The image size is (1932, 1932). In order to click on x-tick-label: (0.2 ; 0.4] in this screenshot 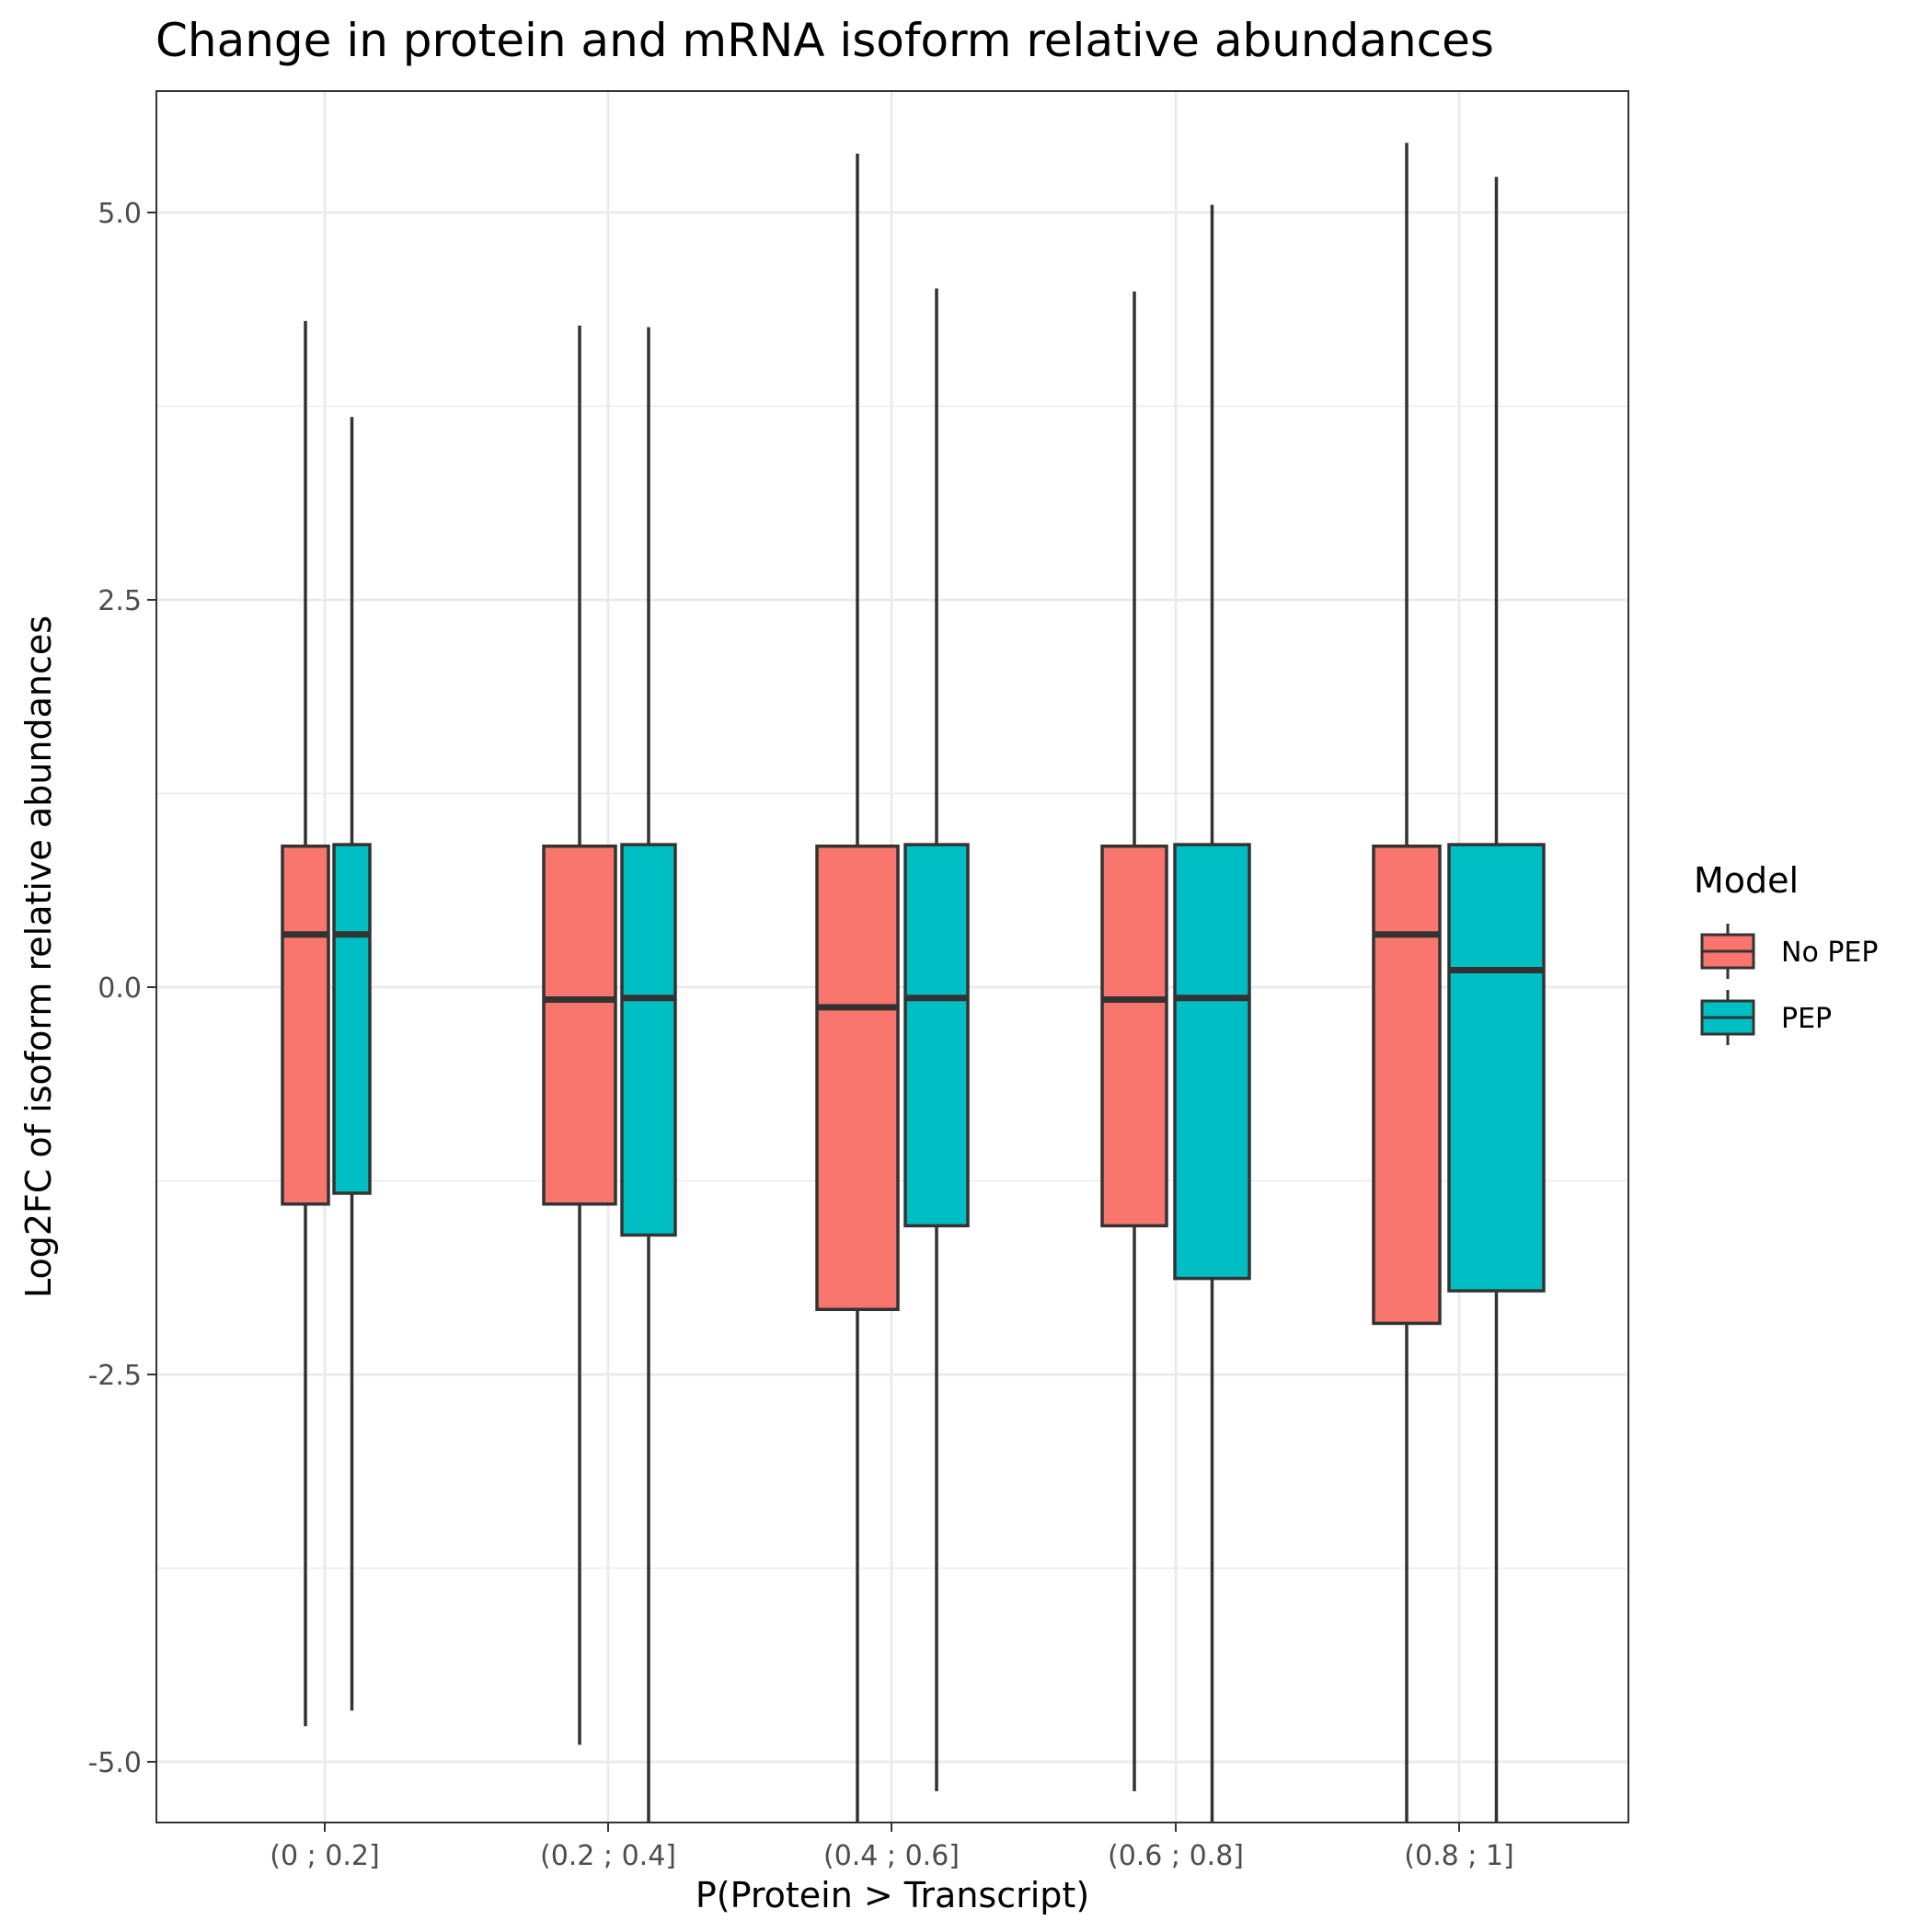, I will do `click(608, 1856)`.